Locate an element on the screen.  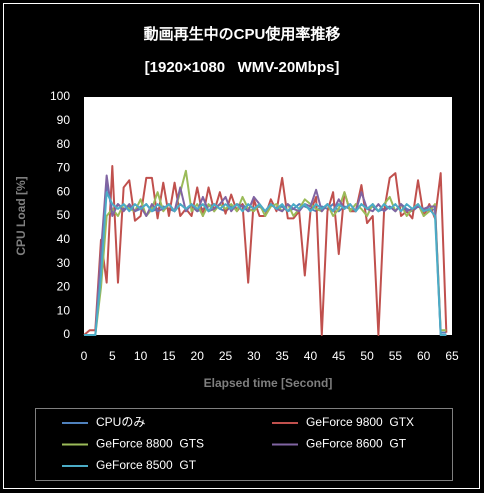
y-tick-label: 10 is located at coordinates (64, 310).